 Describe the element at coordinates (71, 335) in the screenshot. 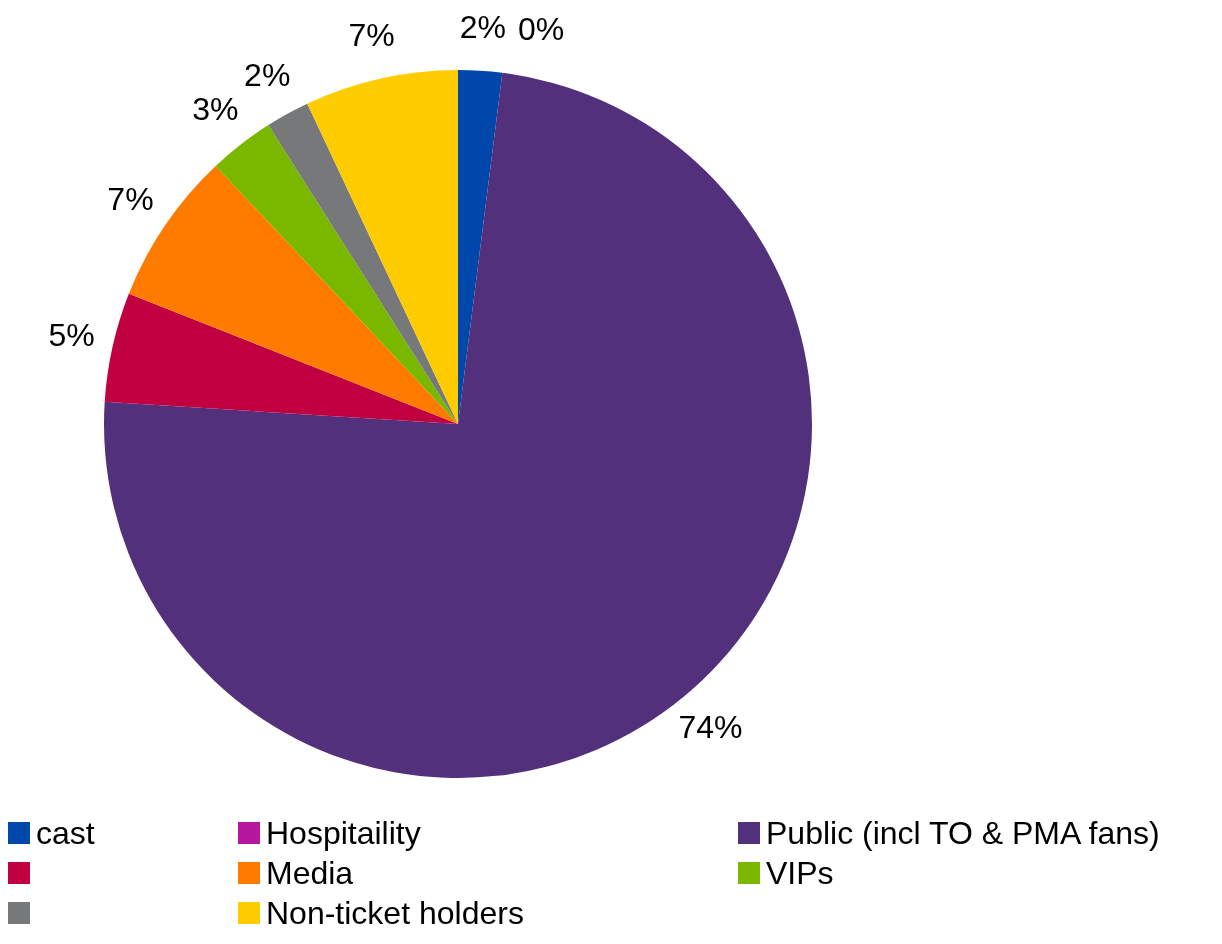

I see `data-label: 5%` at that location.